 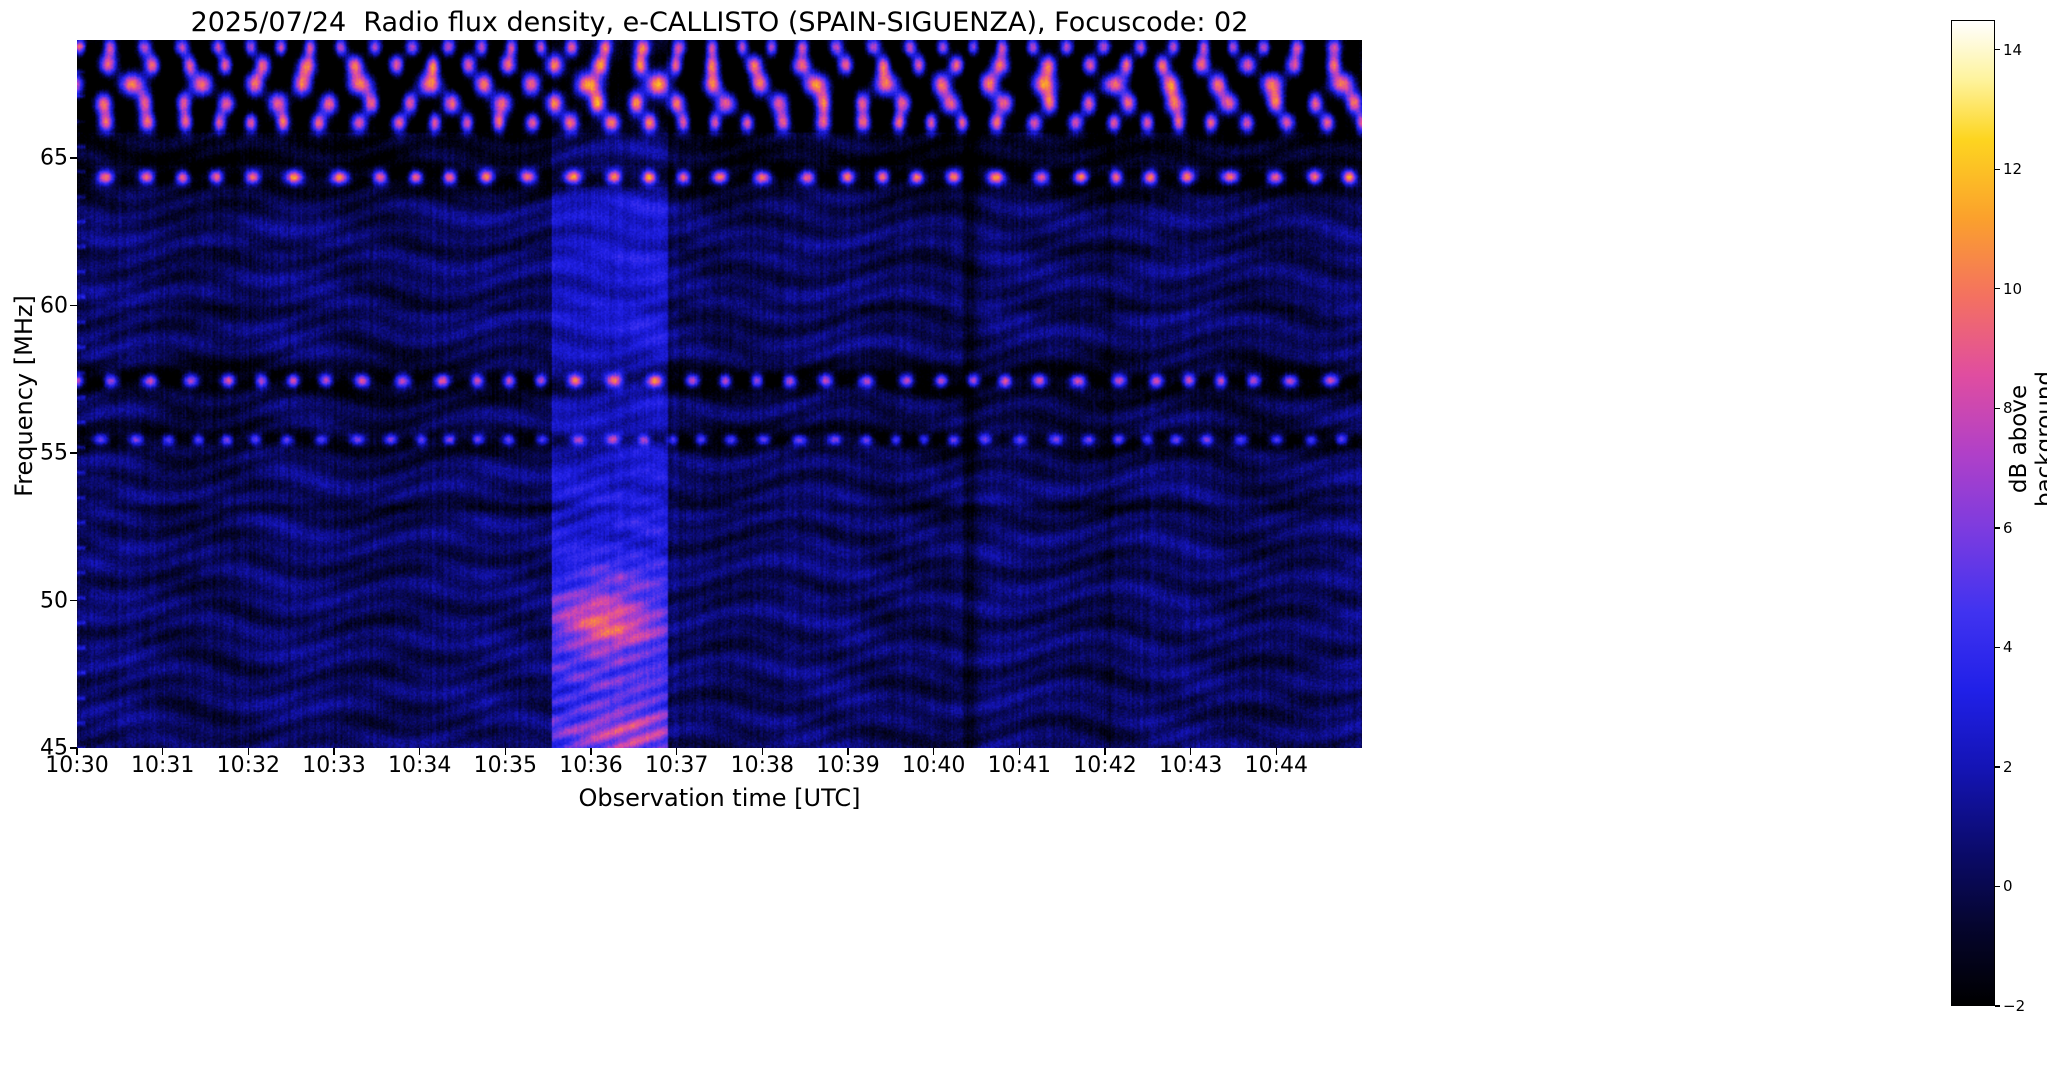 I want to click on x-axis-label: Observation time [UTC], so click(x=719, y=798).